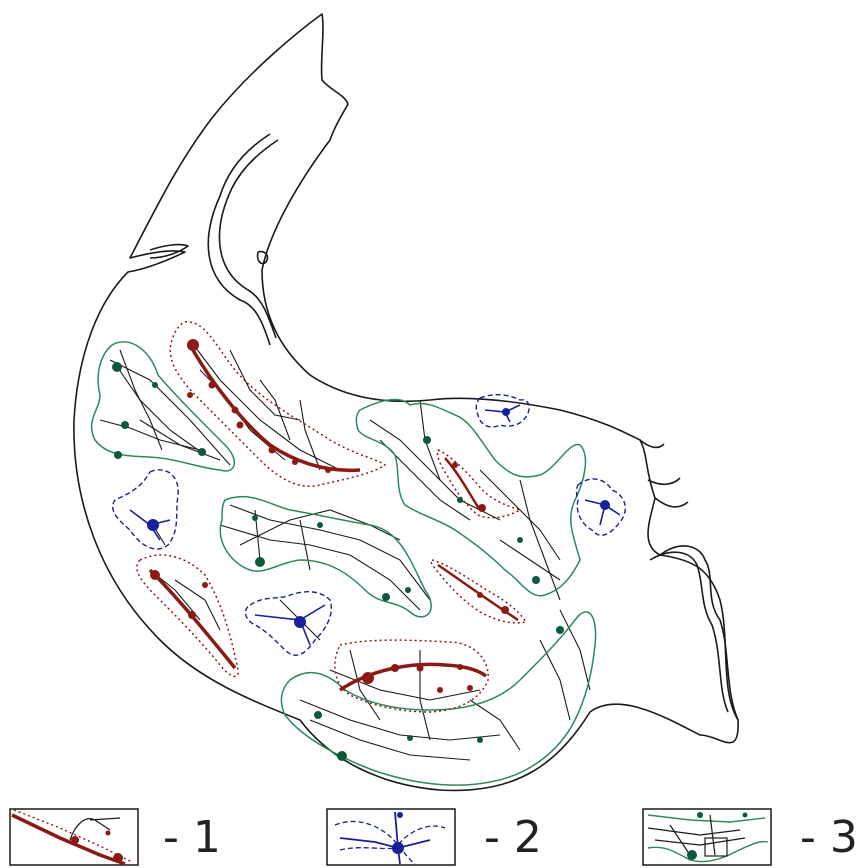 The width and height of the screenshot is (865, 868). Describe the element at coordinates (708, 837) in the screenshot. I see `legend-swatch-3-content` at that location.